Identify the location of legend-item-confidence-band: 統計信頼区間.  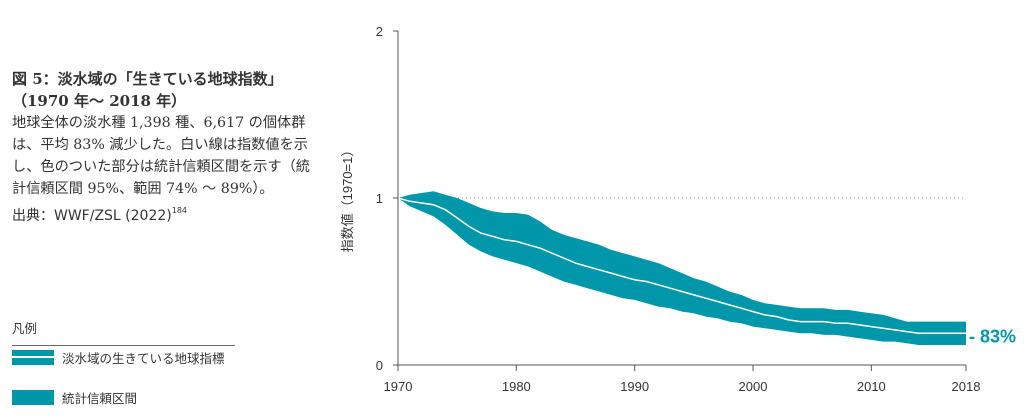
(74, 397).